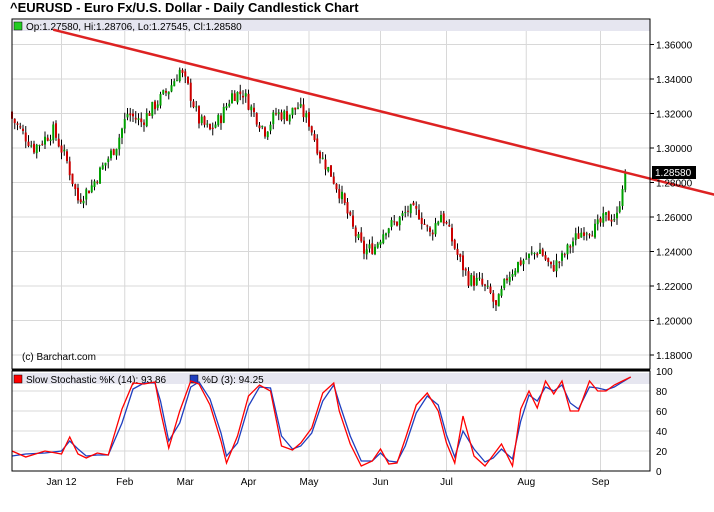  What do you see at coordinates (186, 482) in the screenshot?
I see `x-tick-label: Mar` at bounding box center [186, 482].